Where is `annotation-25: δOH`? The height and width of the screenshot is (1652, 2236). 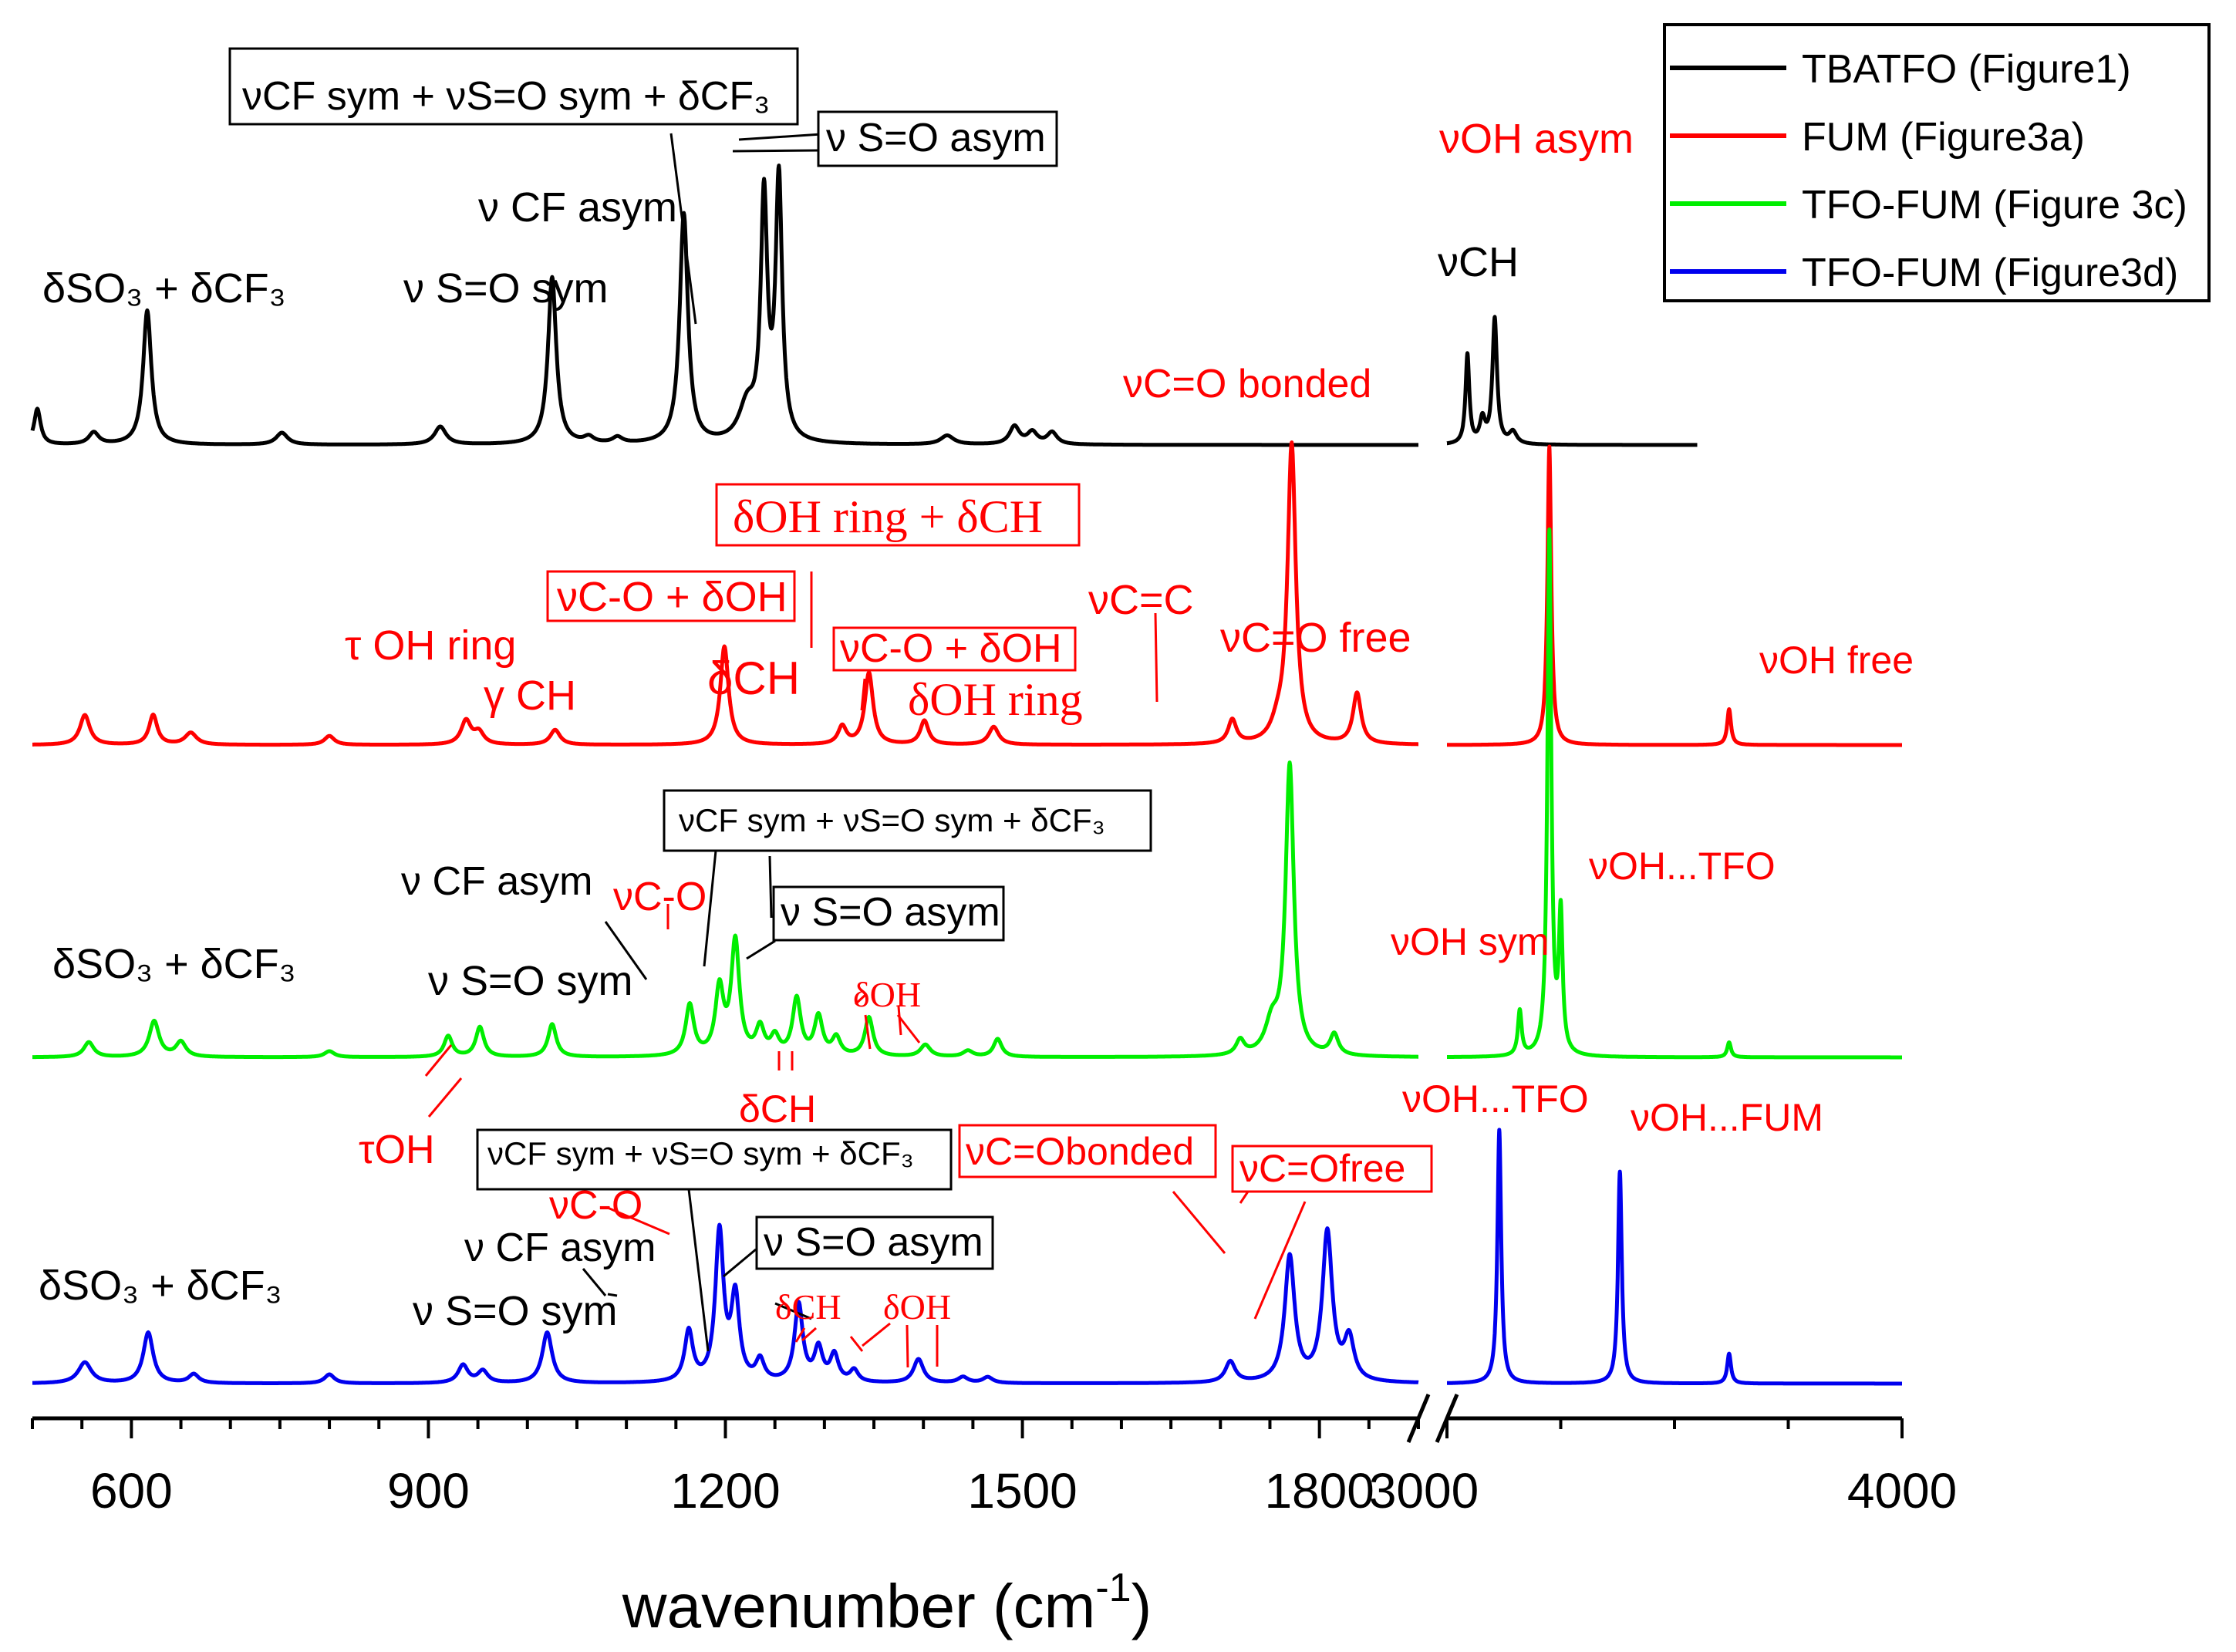 annotation-25: δOH is located at coordinates (887, 995).